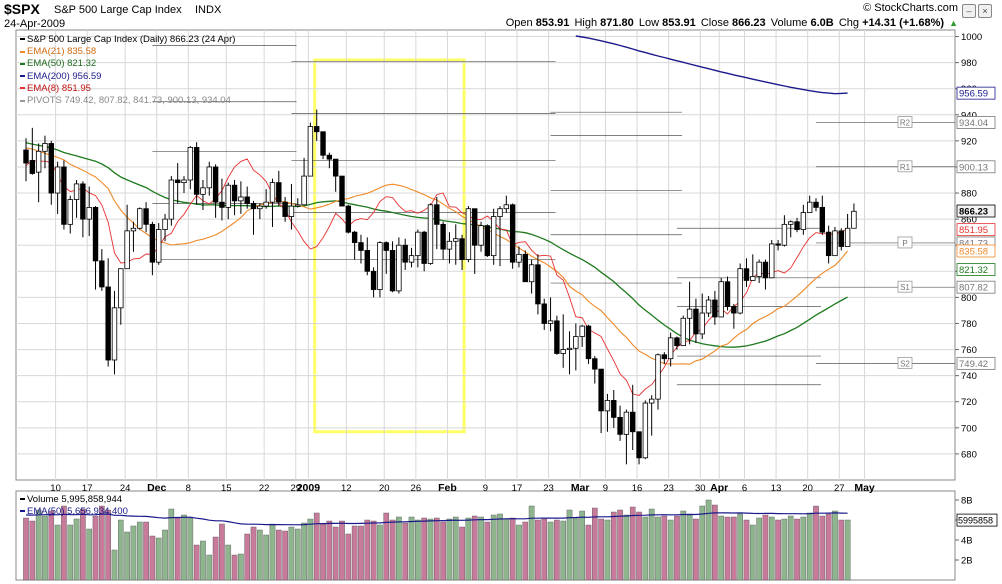  I want to click on volume-label: Volume, so click(789, 23).